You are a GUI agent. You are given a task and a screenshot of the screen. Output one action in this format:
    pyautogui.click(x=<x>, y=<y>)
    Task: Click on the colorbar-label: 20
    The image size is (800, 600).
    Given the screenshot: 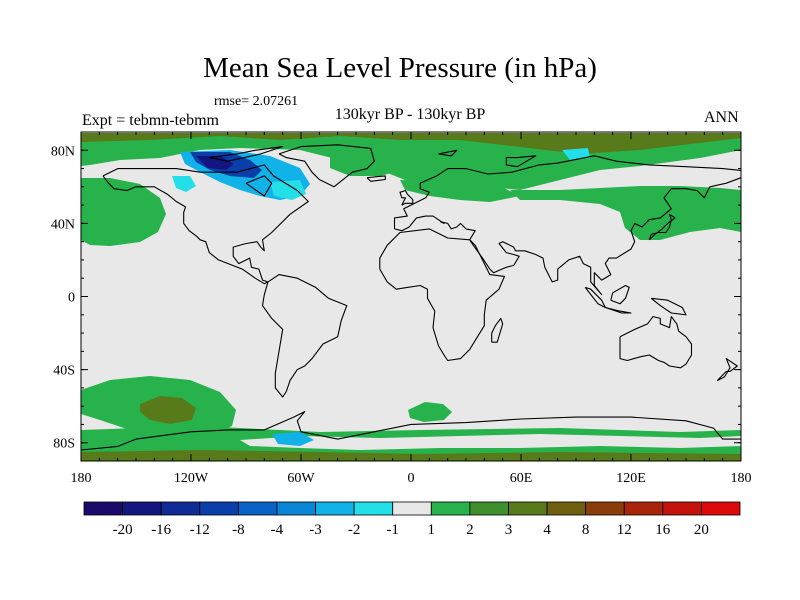 What is the action you would take?
    pyautogui.click(x=701, y=530)
    